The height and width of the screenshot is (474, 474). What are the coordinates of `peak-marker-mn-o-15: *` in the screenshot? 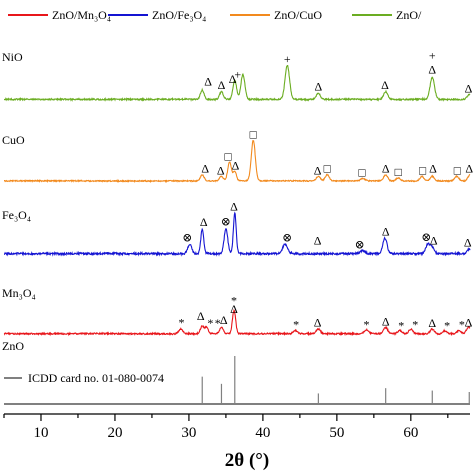 It's located at (462, 325).